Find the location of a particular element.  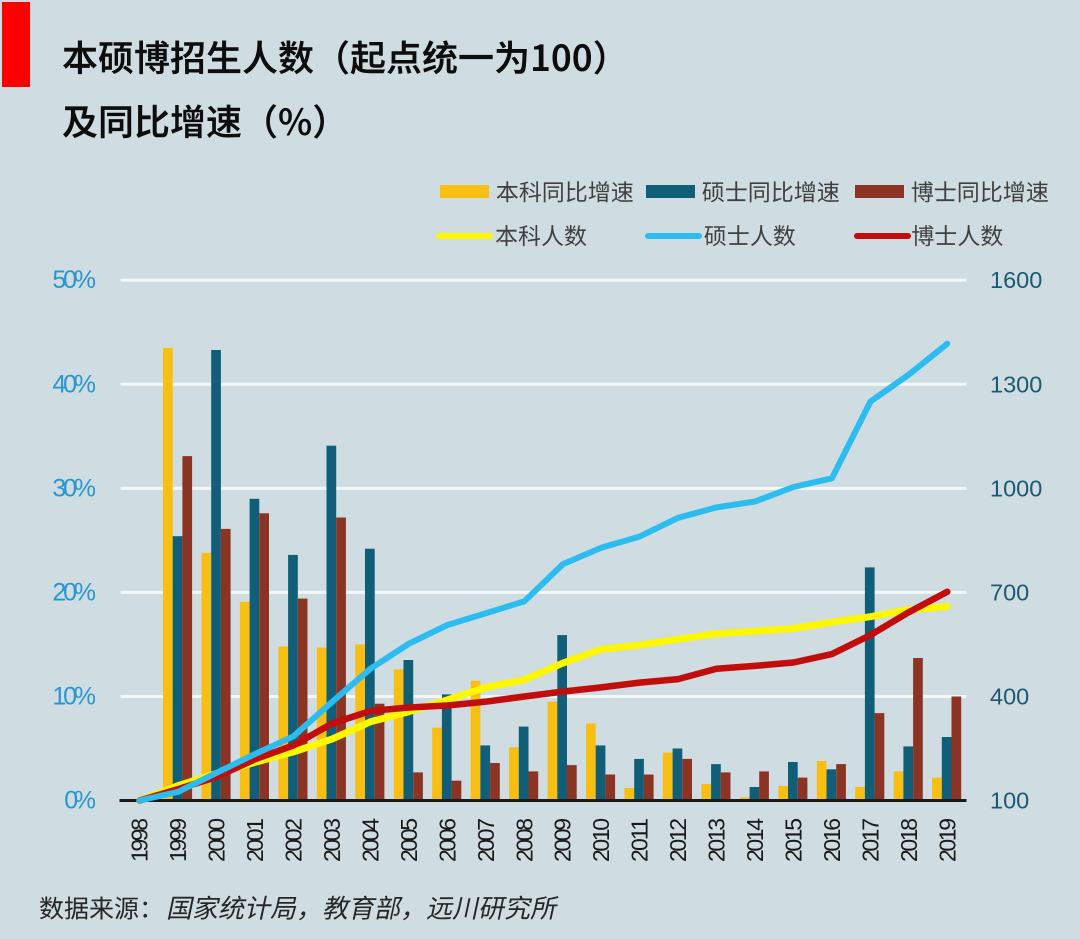

svg-text: 50% is located at coordinates (74, 280).